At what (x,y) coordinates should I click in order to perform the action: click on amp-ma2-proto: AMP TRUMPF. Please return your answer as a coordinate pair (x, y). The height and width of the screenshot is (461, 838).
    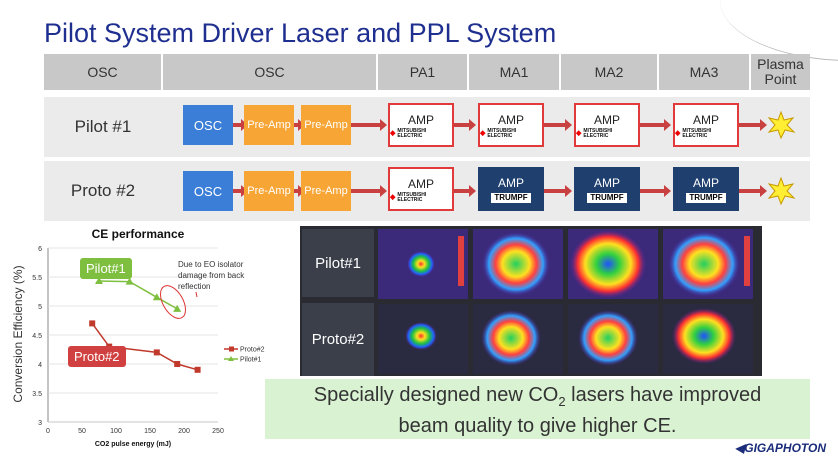
    Looking at the image, I should click on (607, 189).